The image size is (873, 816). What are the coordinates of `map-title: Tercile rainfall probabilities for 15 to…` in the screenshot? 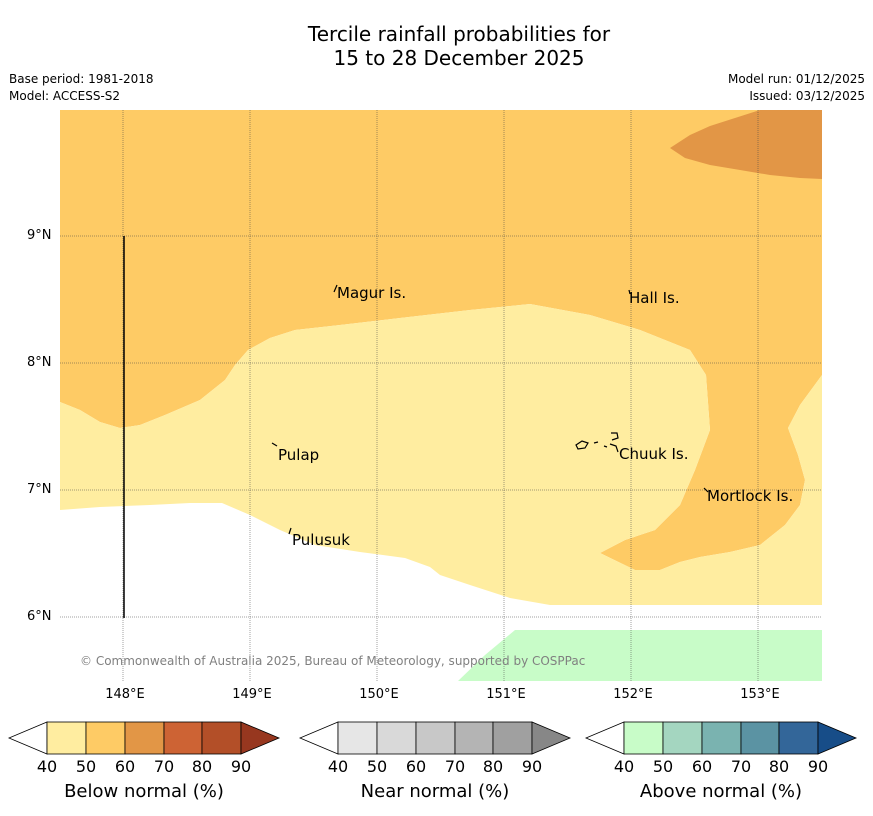 It's located at (436, 46).